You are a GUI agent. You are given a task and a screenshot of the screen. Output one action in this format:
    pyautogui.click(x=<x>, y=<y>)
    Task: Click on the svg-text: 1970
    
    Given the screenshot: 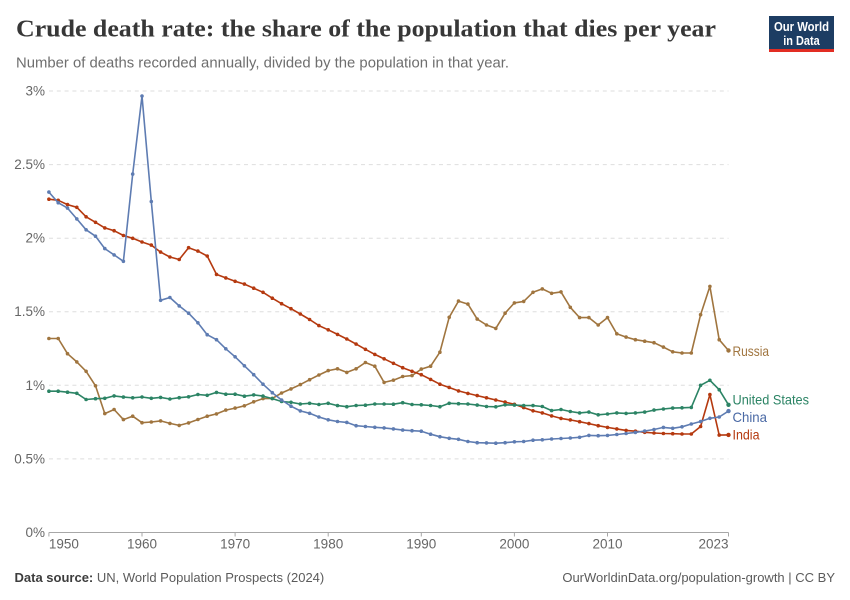 What is the action you would take?
    pyautogui.click(x=235, y=543)
    